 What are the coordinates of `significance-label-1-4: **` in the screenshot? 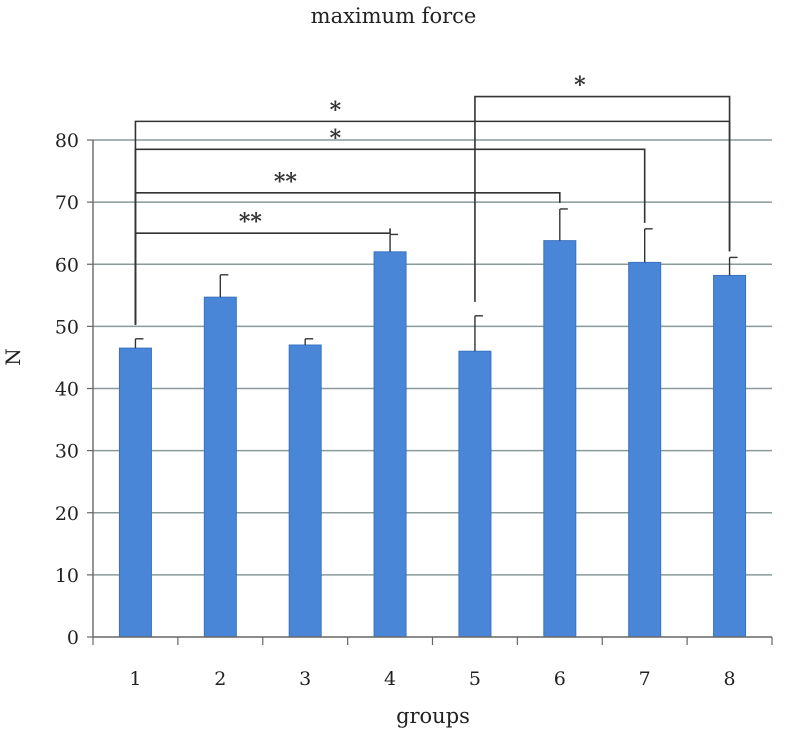 It's located at (251, 222).